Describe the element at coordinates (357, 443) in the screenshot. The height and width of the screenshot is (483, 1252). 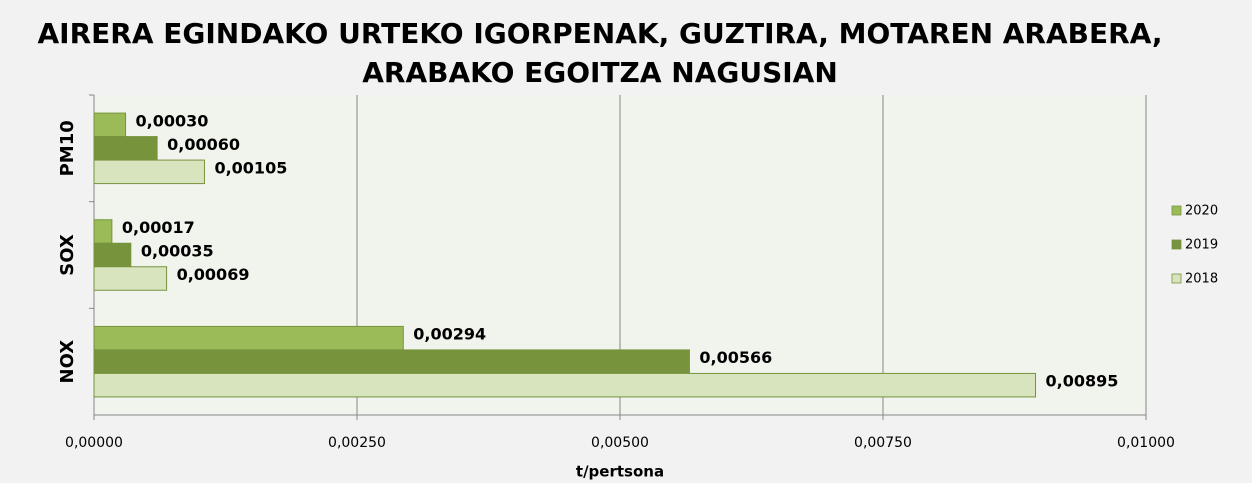
I see `x-tick-label: 0,00250` at that location.